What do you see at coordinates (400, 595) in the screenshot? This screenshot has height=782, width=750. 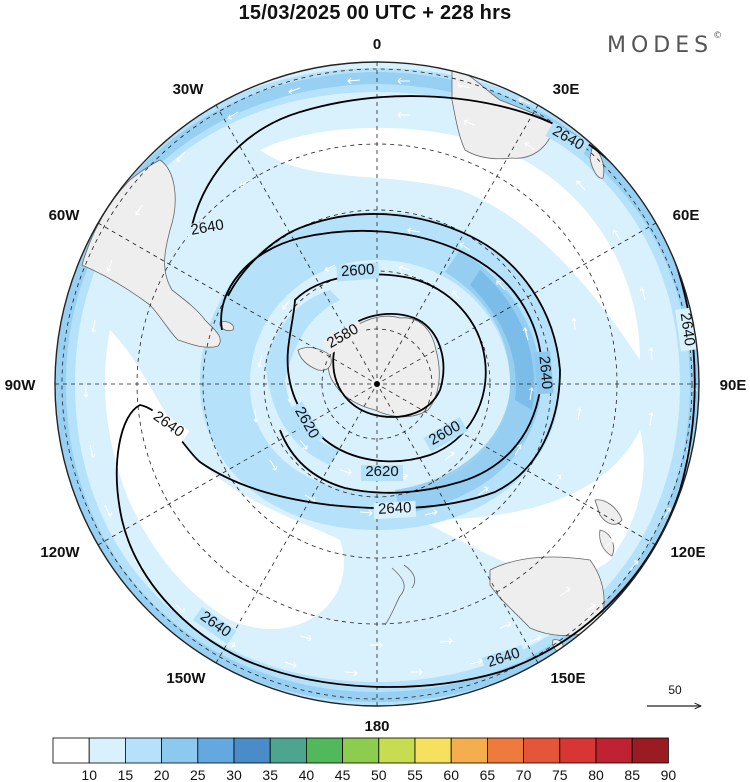 I see `coastline-detail` at bounding box center [400, 595].